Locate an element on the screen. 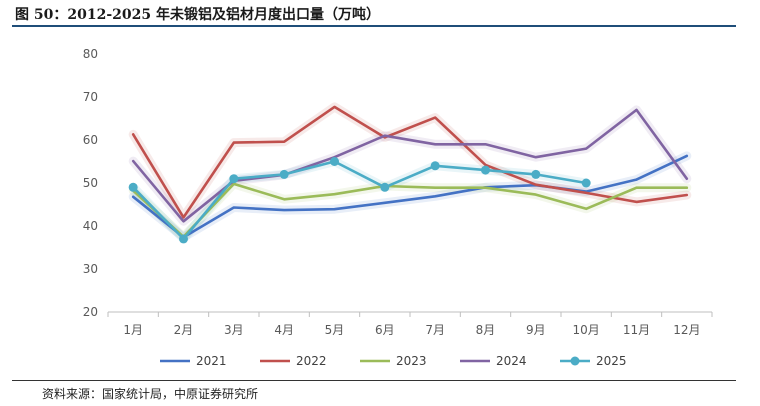  x-tick-label: 9月 is located at coordinates (536, 330).